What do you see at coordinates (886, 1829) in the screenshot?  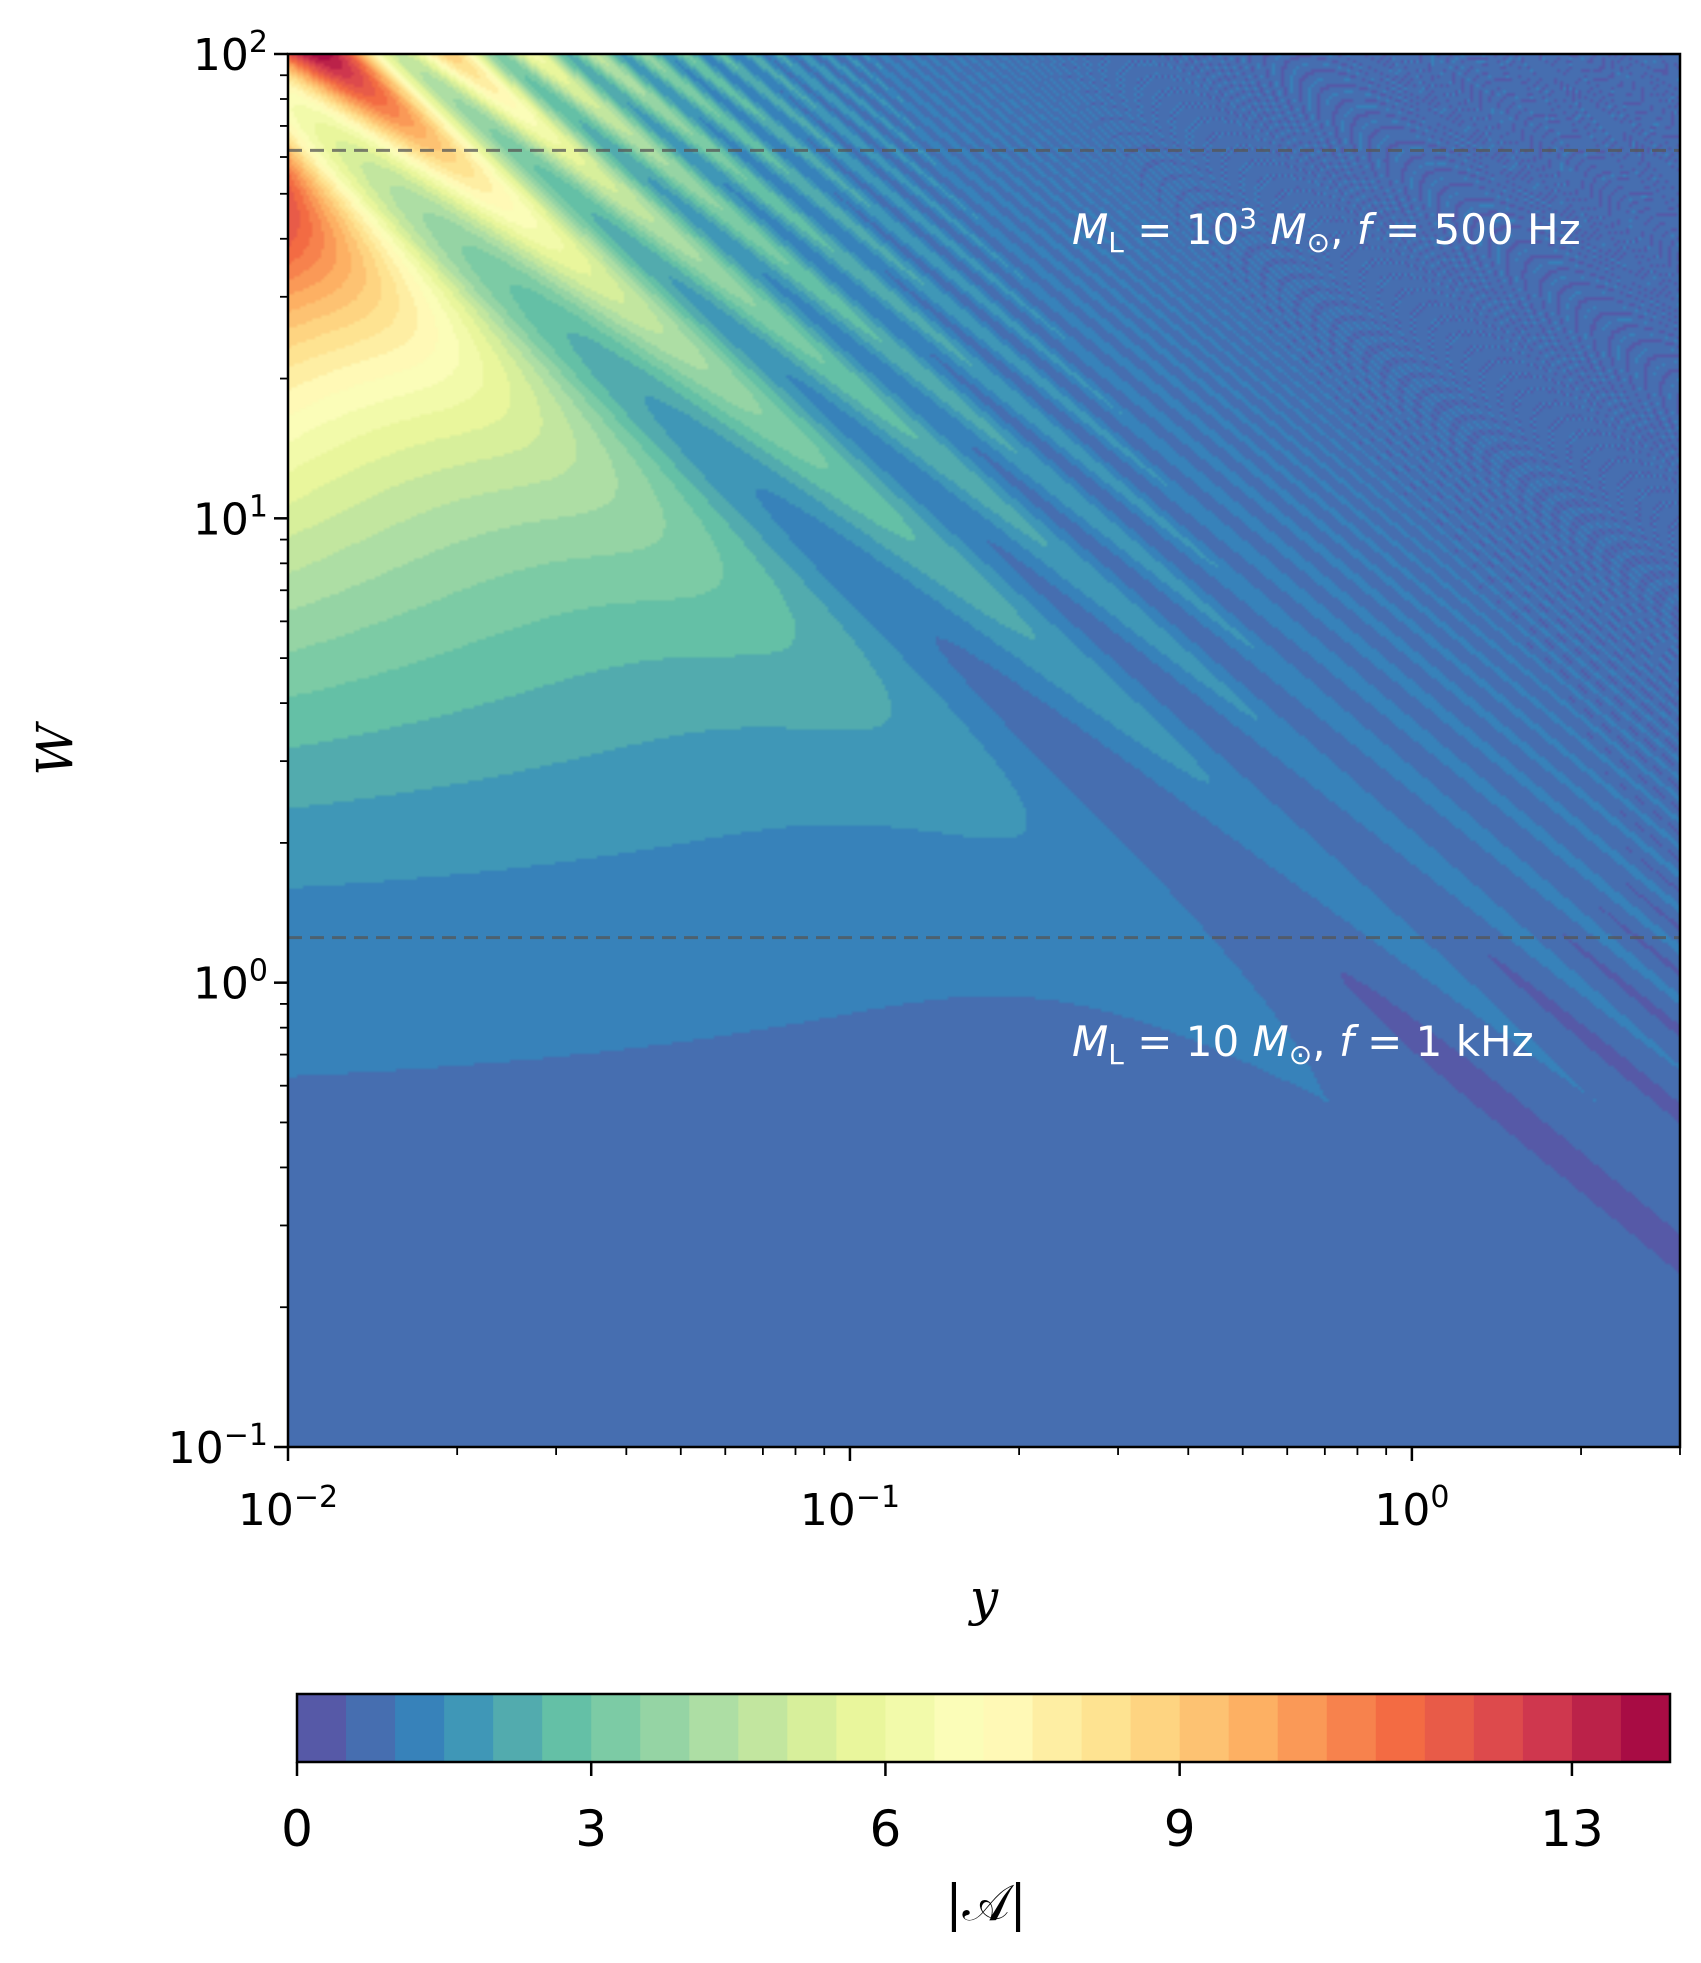 I see `colorbar-tick-label: 6` at bounding box center [886, 1829].